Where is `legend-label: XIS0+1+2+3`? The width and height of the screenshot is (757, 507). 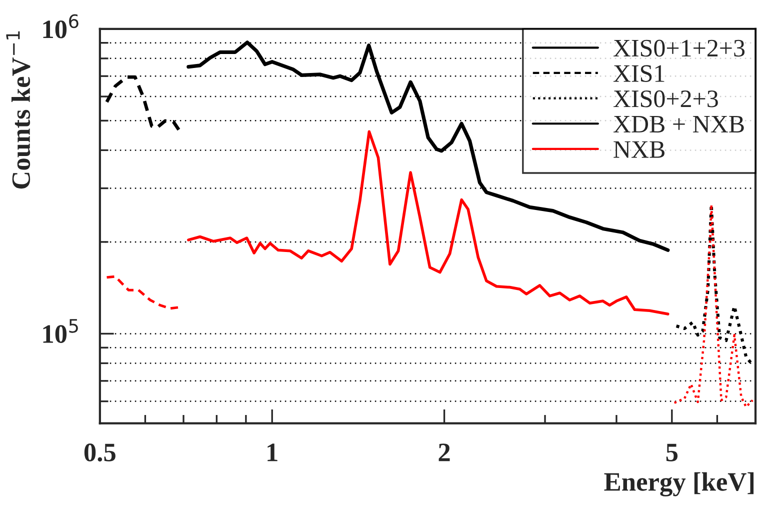 legend-label: XIS0+1+2+3 is located at coordinates (679, 48).